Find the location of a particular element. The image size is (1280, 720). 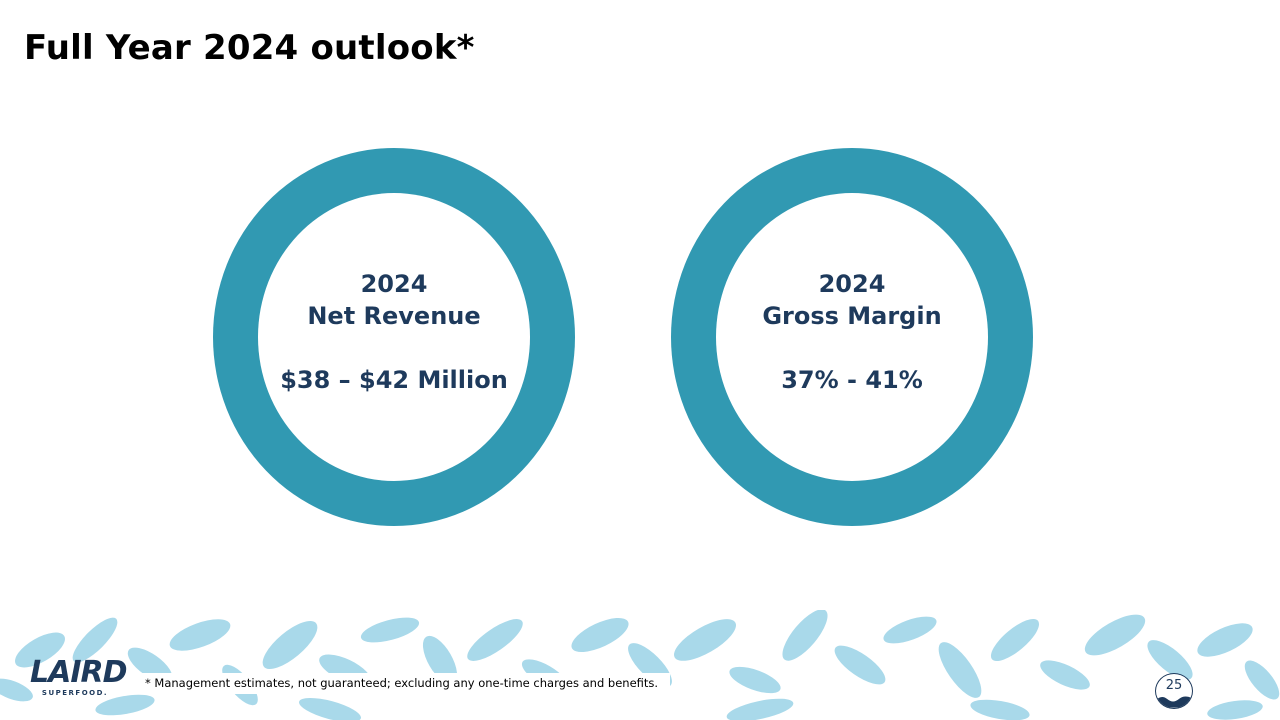

net-revenue-value: $38 – $42 Million is located at coordinates (394, 380).